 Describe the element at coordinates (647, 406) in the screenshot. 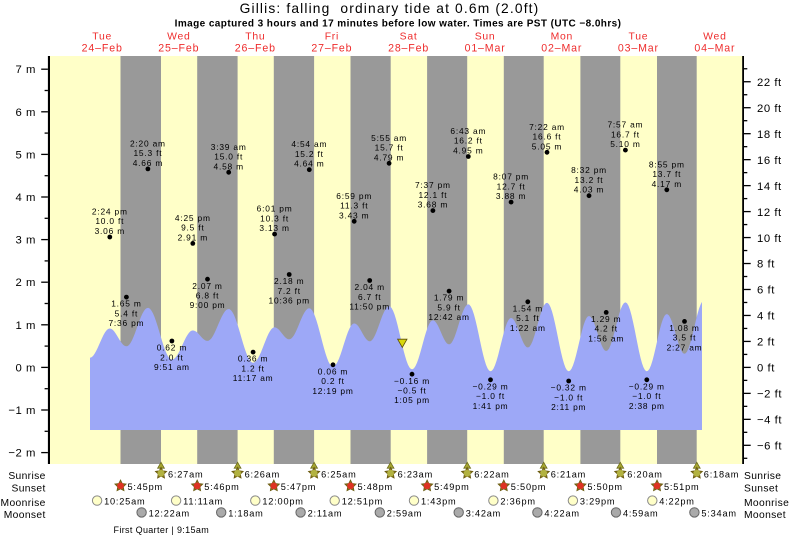

I see `svg-text: 2:38 pm` at that location.